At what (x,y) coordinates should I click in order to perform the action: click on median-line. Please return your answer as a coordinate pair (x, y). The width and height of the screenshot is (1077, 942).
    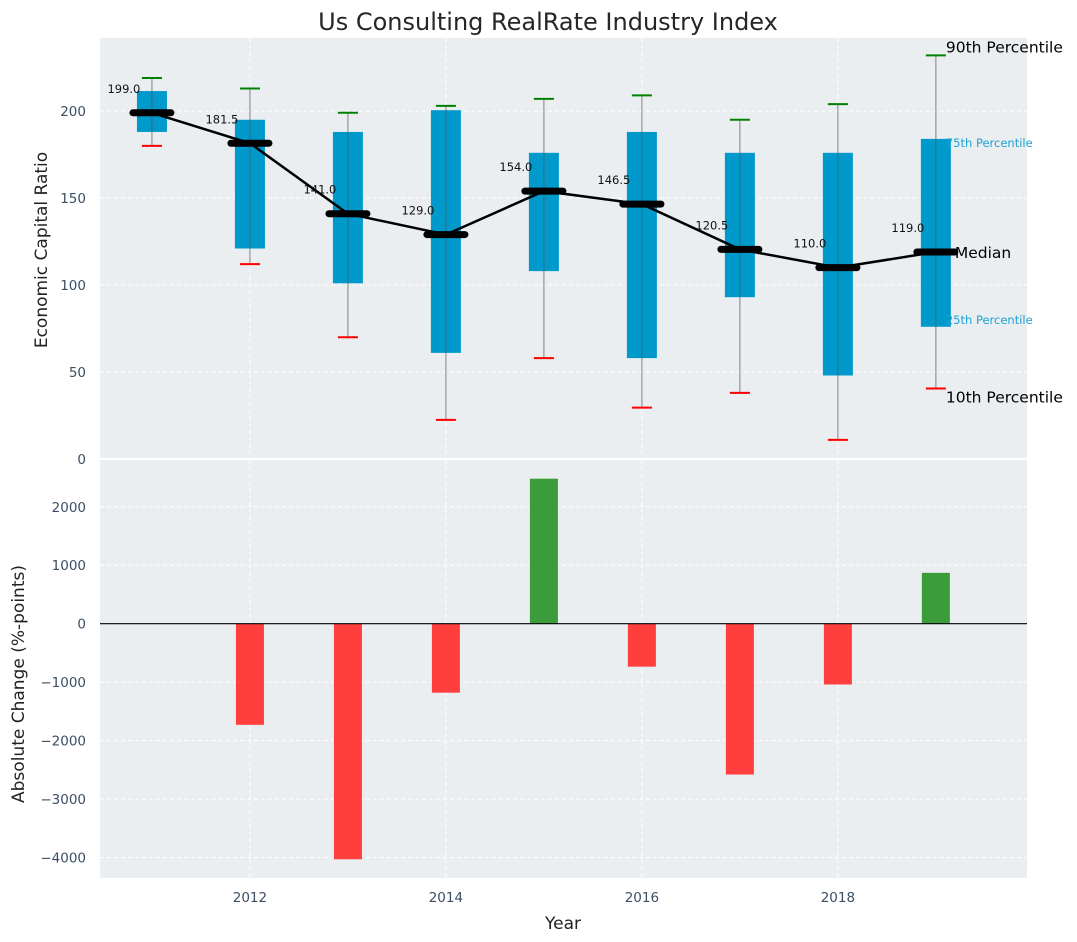
    Looking at the image, I should click on (544, 190).